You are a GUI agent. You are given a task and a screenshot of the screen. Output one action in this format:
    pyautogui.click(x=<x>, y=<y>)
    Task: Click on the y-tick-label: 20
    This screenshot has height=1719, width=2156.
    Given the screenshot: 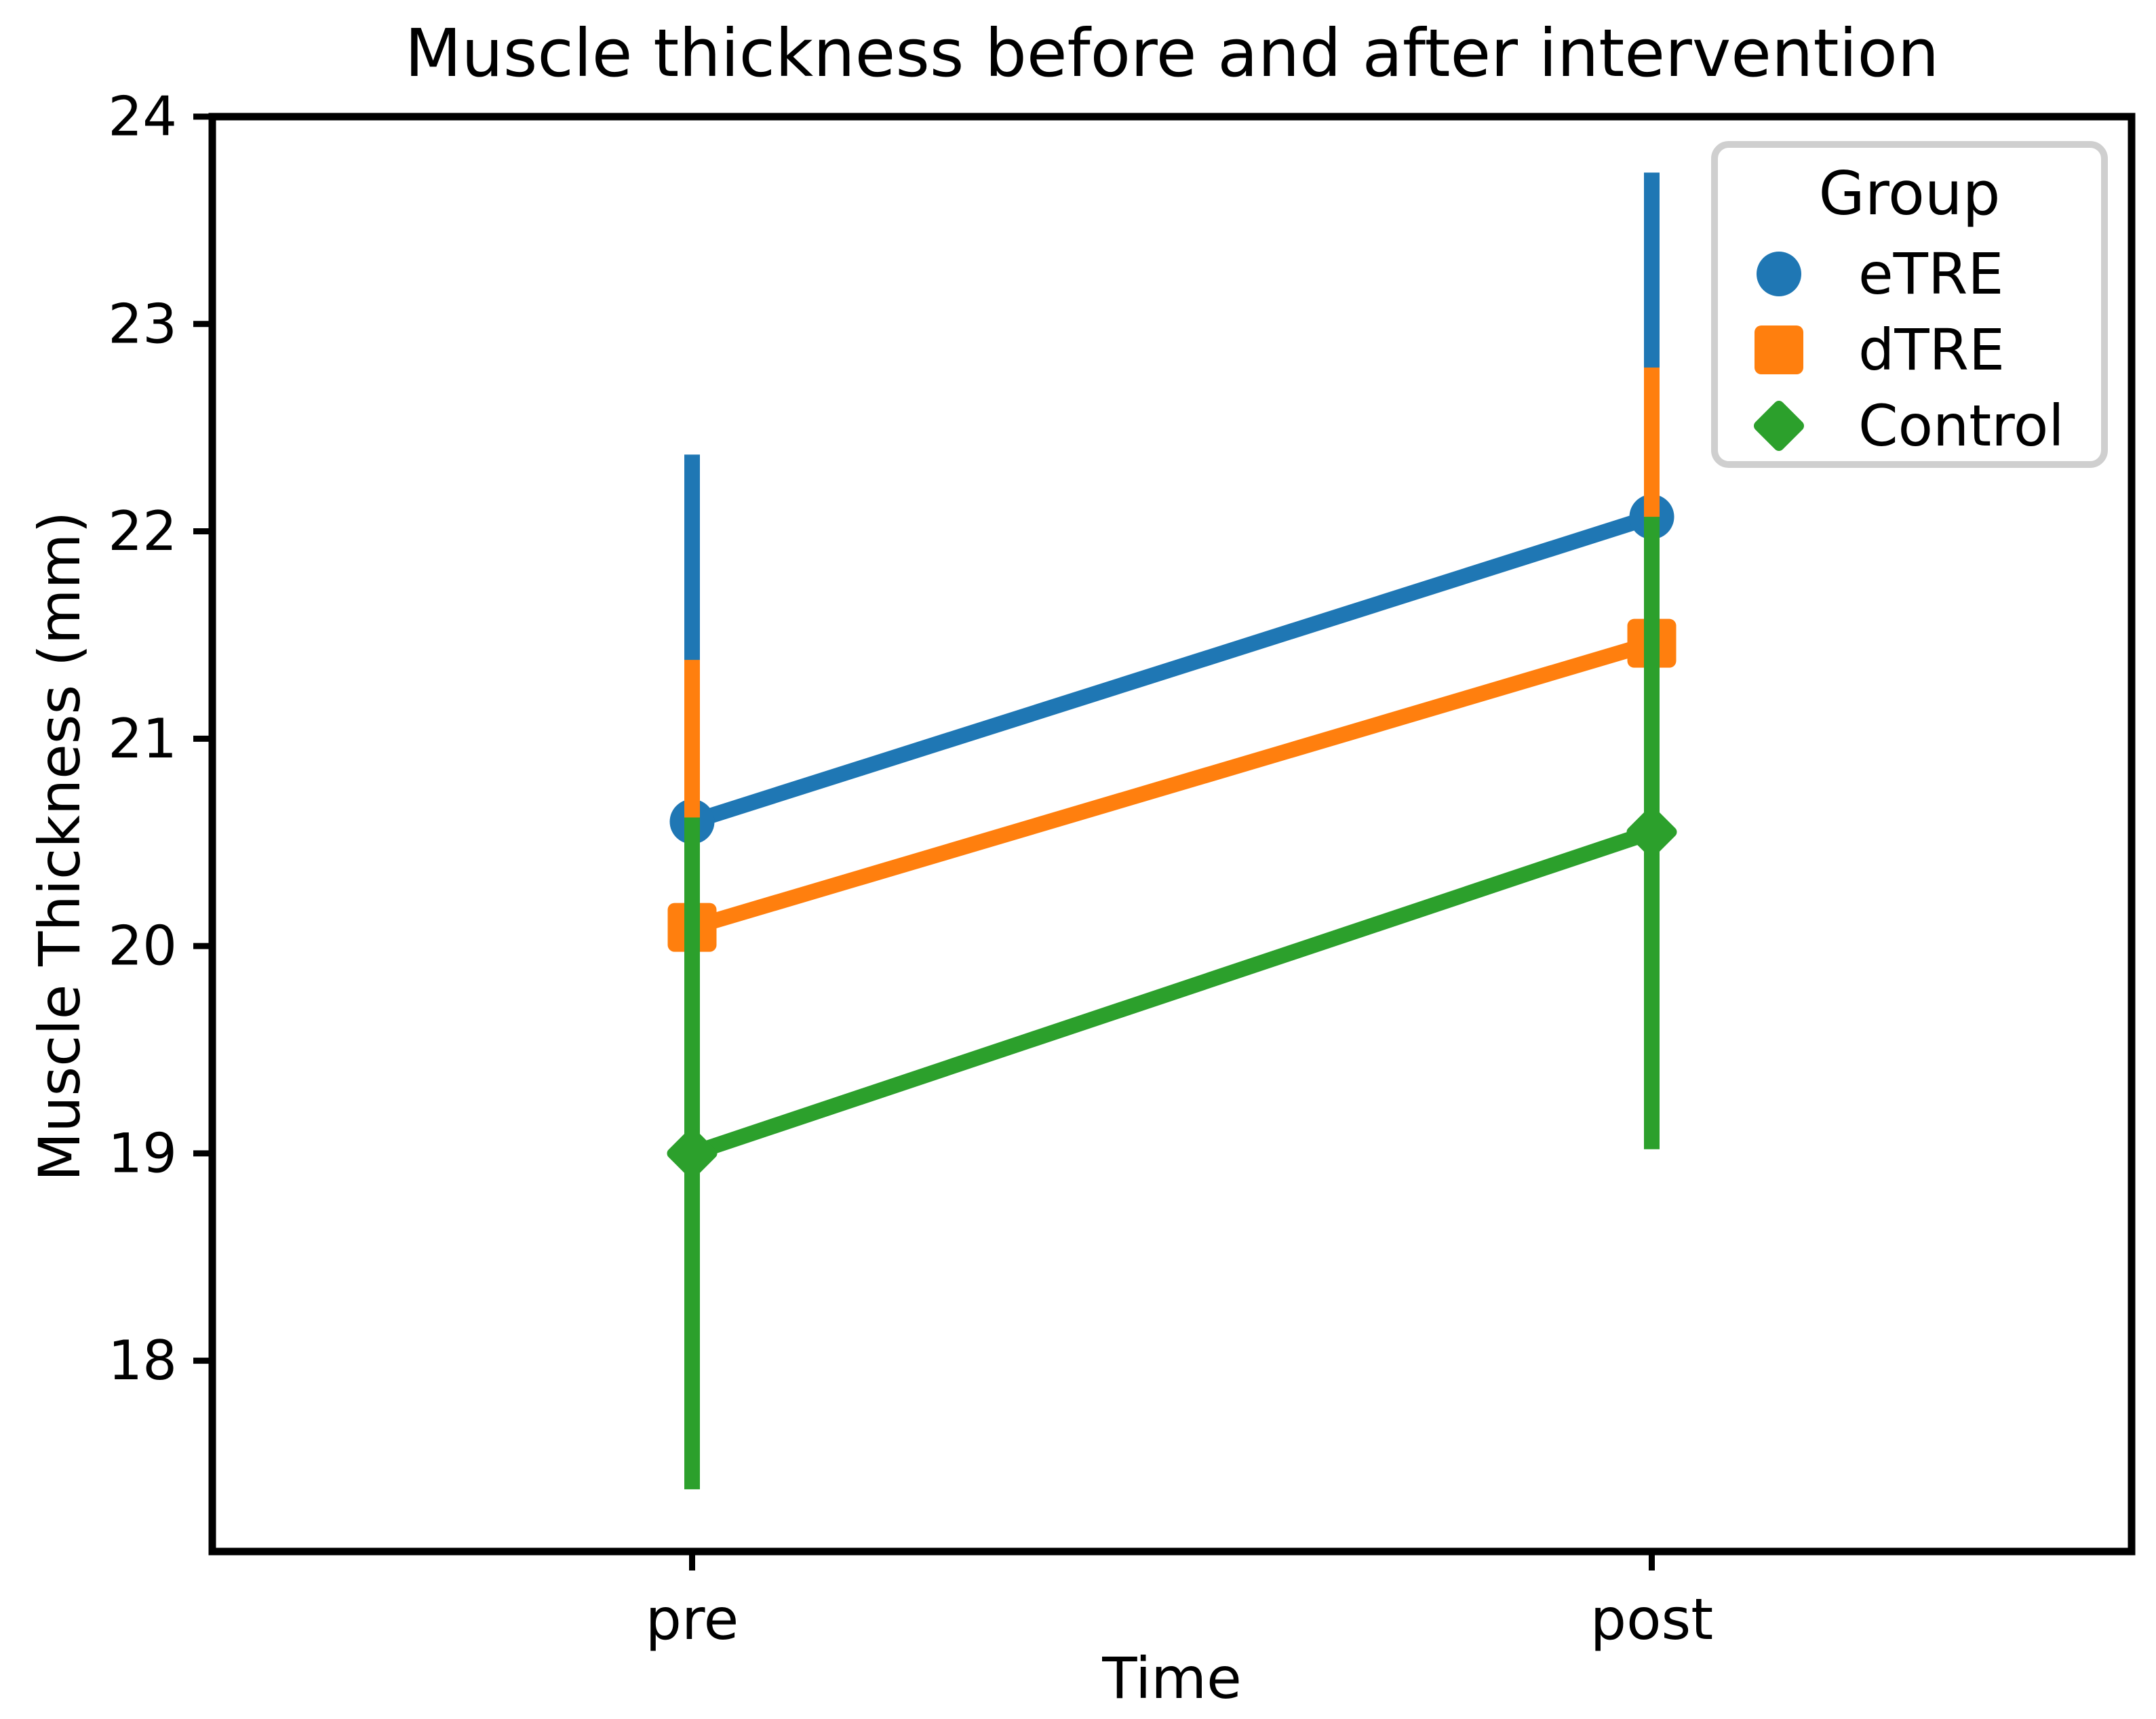 What is the action you would take?
    pyautogui.click(x=142, y=946)
    